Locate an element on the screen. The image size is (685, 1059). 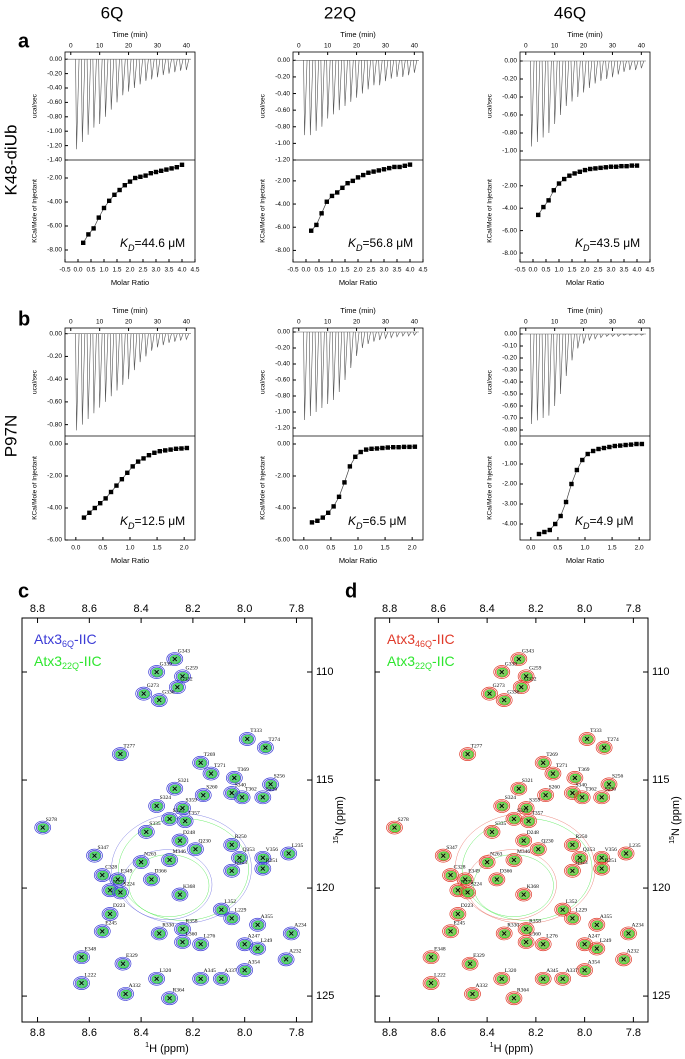
row-label: K48-diUb is located at coordinates (10, 160).